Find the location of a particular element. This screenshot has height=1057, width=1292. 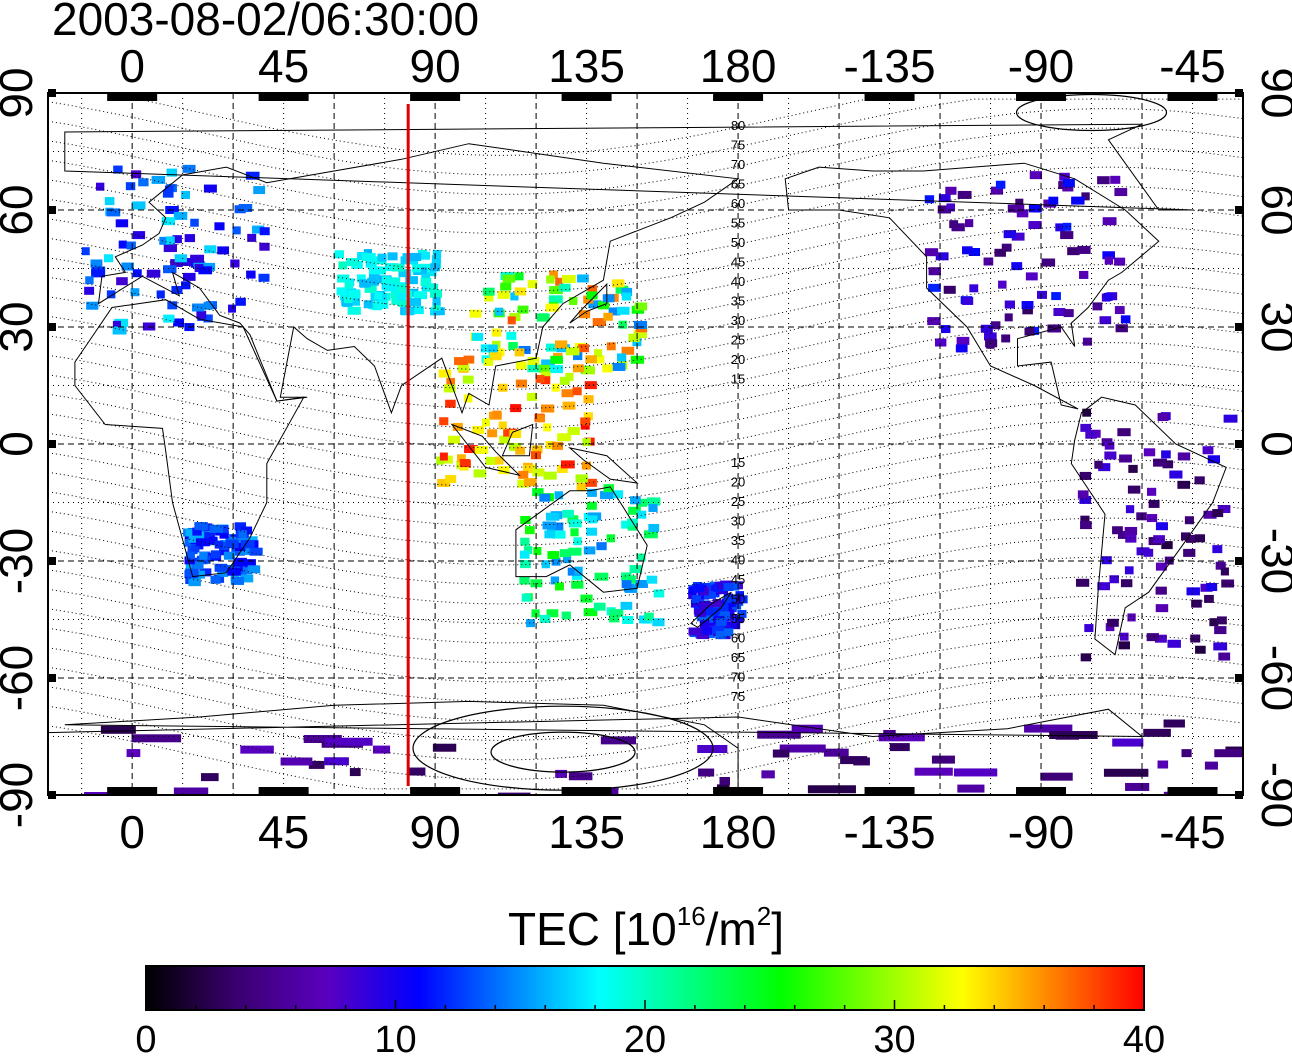

maglat-label: 45 is located at coordinates (738, 579).